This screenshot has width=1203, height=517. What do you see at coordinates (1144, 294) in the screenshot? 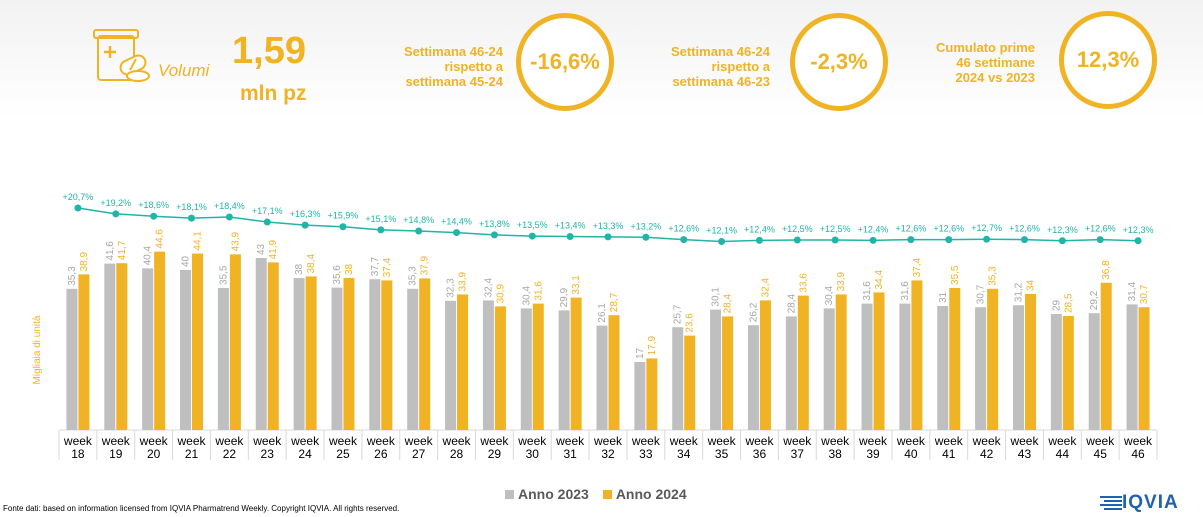
I see `bar-label-2024: 30,7` at bounding box center [1144, 294].